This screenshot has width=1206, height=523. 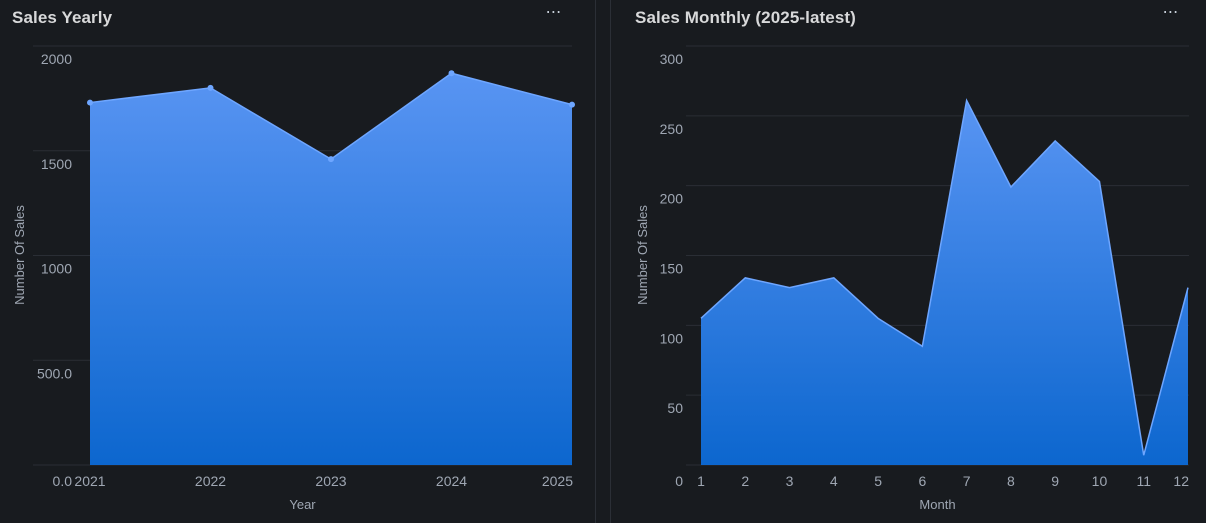 What do you see at coordinates (679, 481) in the screenshot?
I see `y-tick-label: 0` at bounding box center [679, 481].